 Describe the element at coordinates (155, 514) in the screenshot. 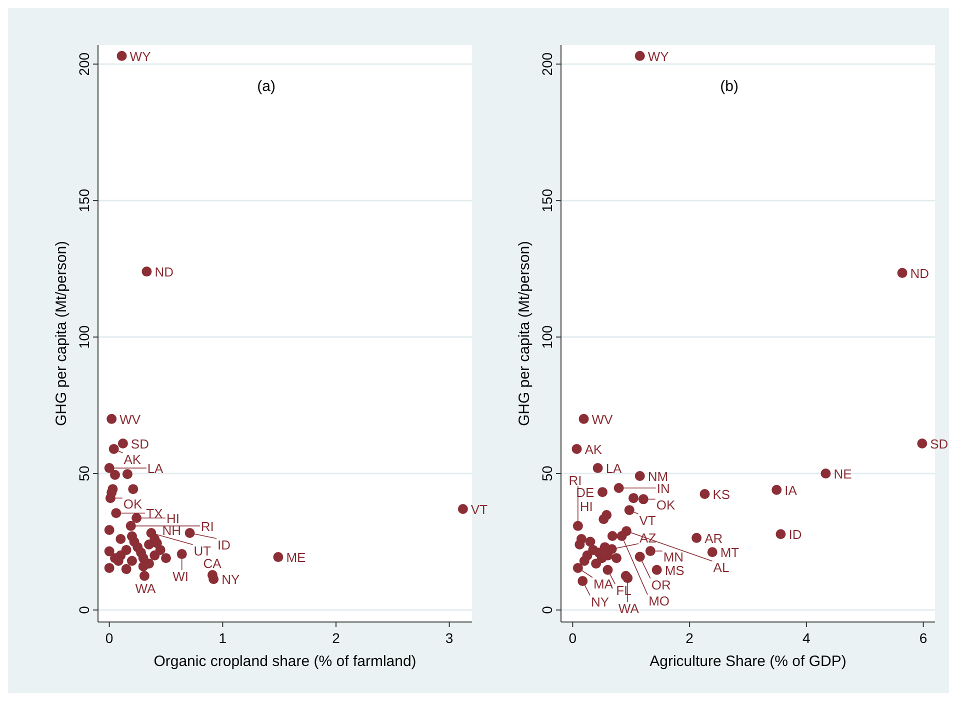

I see `annotation: TX` at that location.